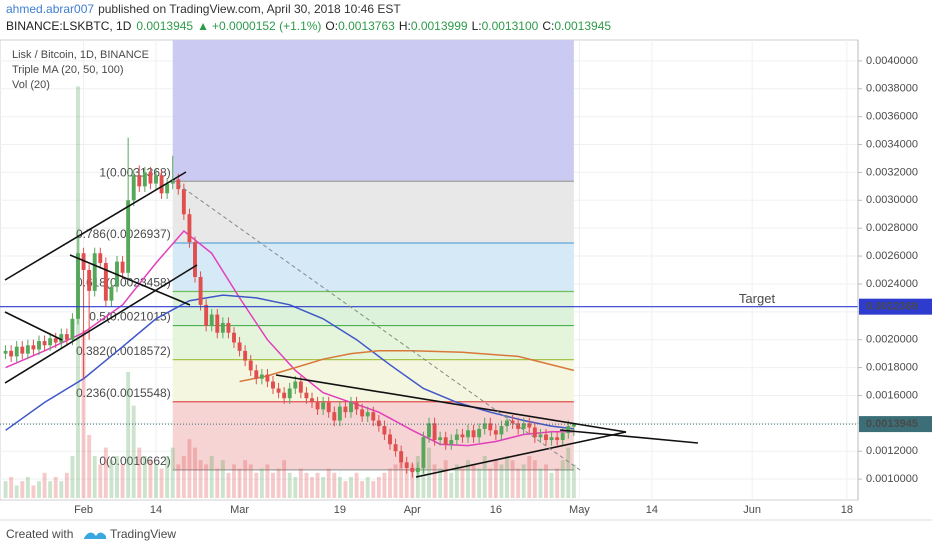 The height and width of the screenshot is (550, 932). Describe the element at coordinates (164, 26) in the screenshot. I see `price: 0.0013945` at that location.